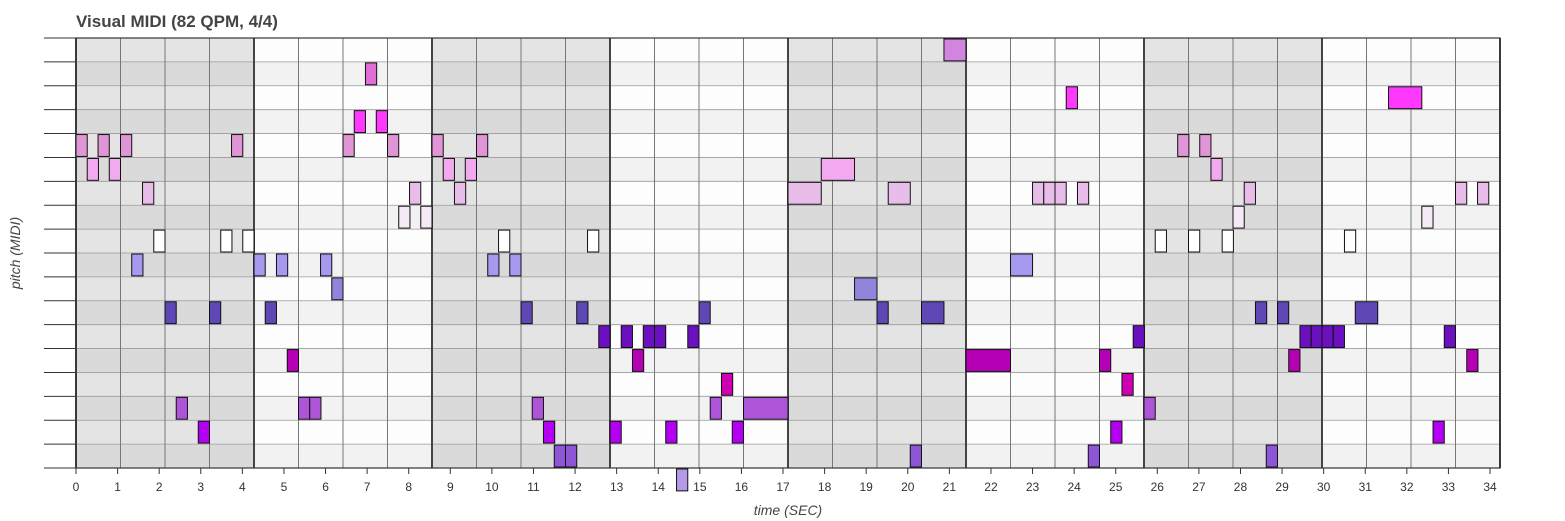  Describe the element at coordinates (617, 487) in the screenshot. I see `x-tick-label: 13` at that location.